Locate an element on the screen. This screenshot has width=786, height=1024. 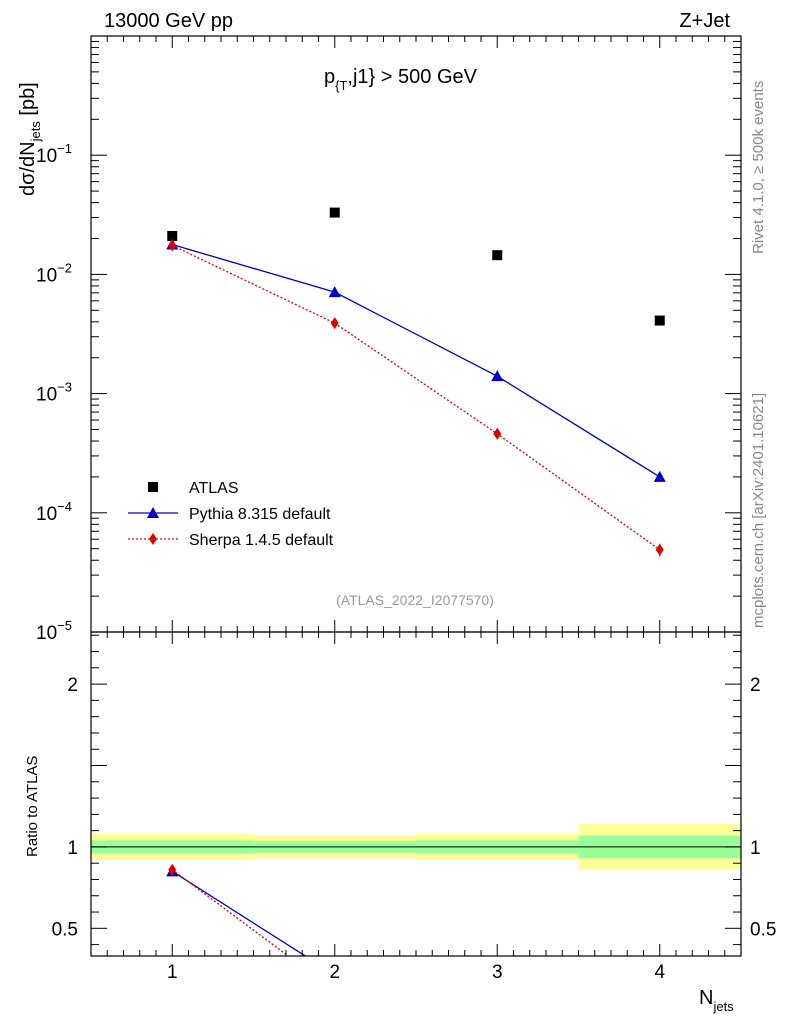
cut-label: p{T,j1} > 500 GeV is located at coordinates (401, 79).